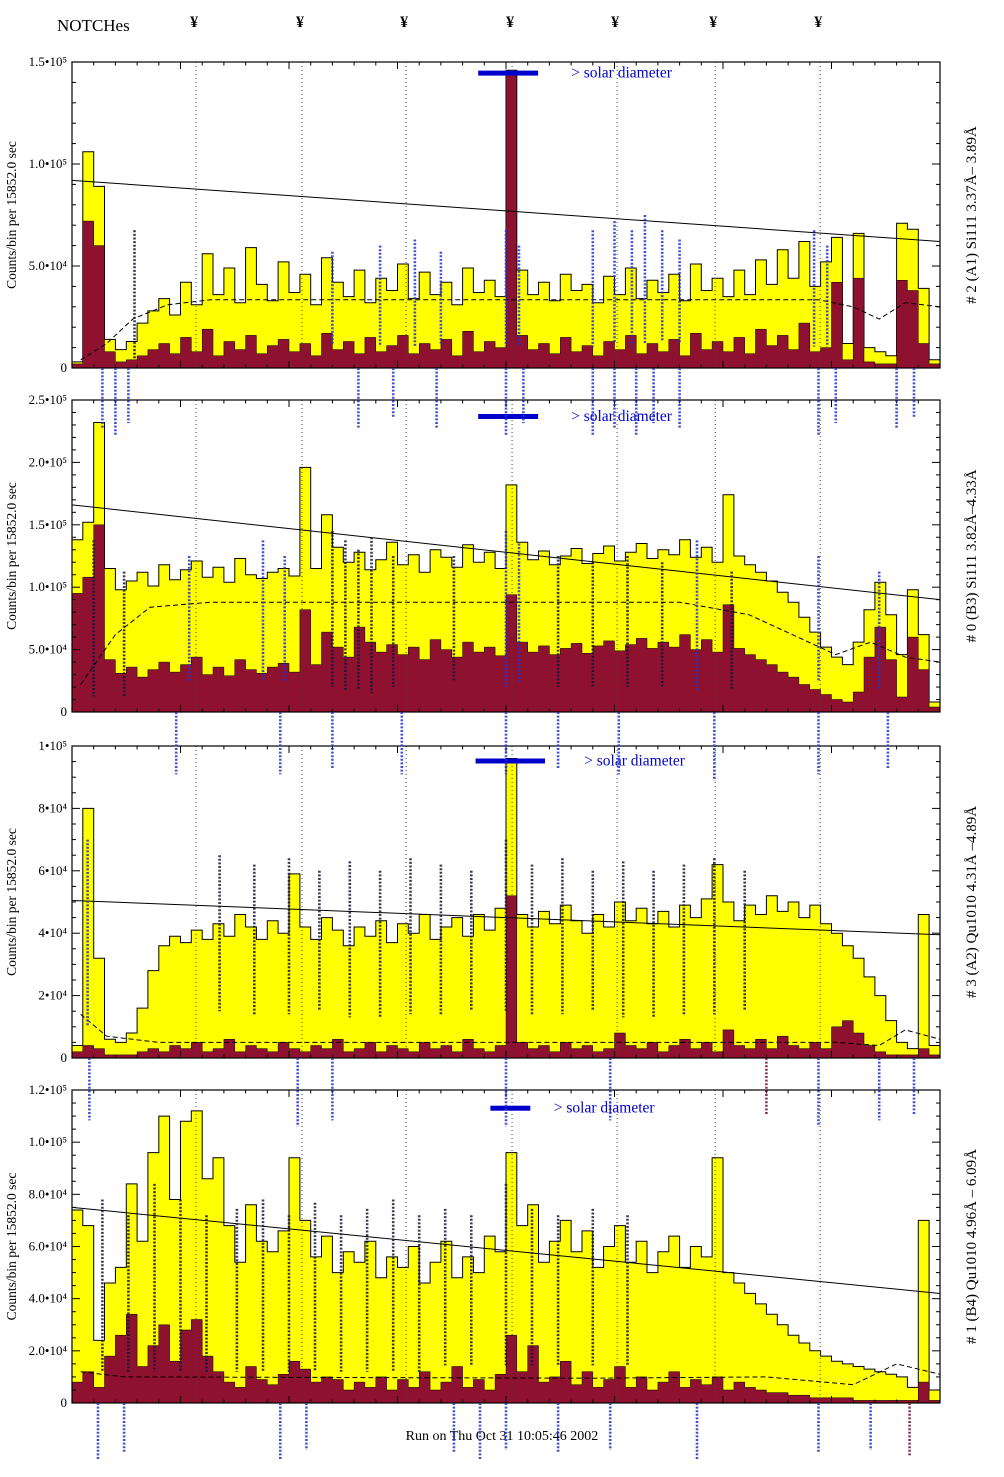  Describe the element at coordinates (502, 1436) in the screenshot. I see `run-timestamp: Run on Thu Oct 31 10:05:46 2002` at that location.